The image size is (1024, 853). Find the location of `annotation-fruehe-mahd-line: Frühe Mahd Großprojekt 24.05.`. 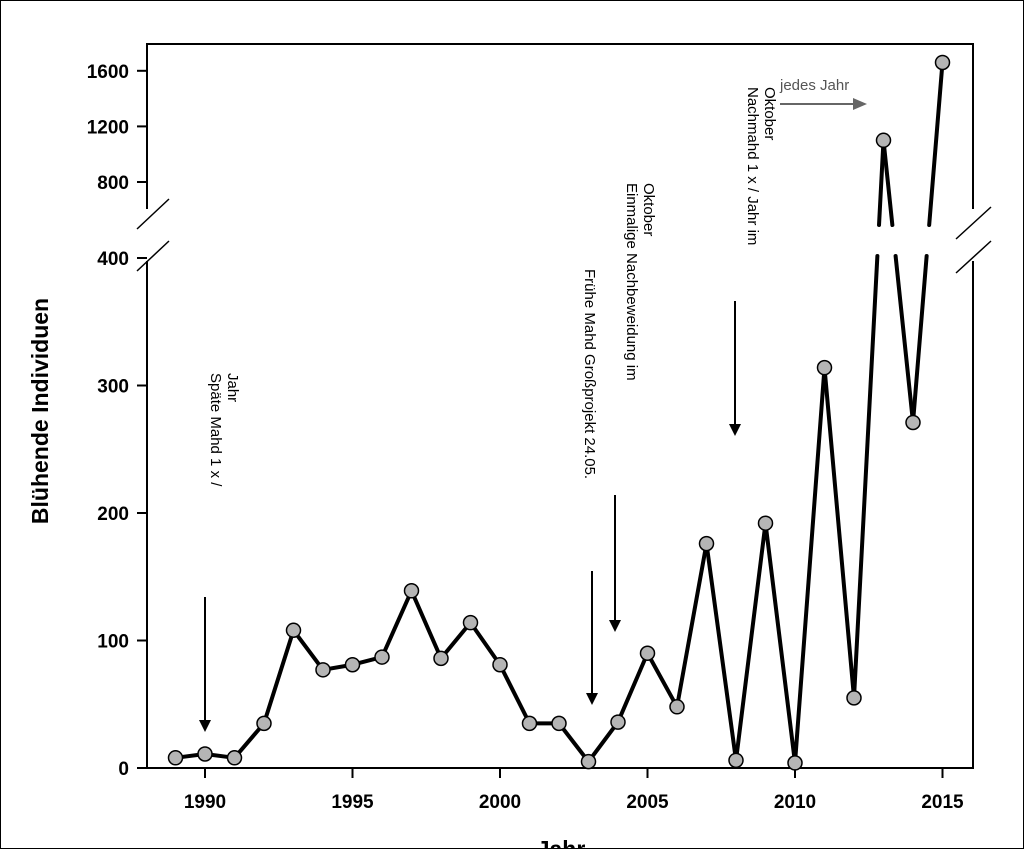

annotation-fruehe-mahd-line: Frühe Mahd Großprojekt 24.05. is located at coordinates (589, 374).